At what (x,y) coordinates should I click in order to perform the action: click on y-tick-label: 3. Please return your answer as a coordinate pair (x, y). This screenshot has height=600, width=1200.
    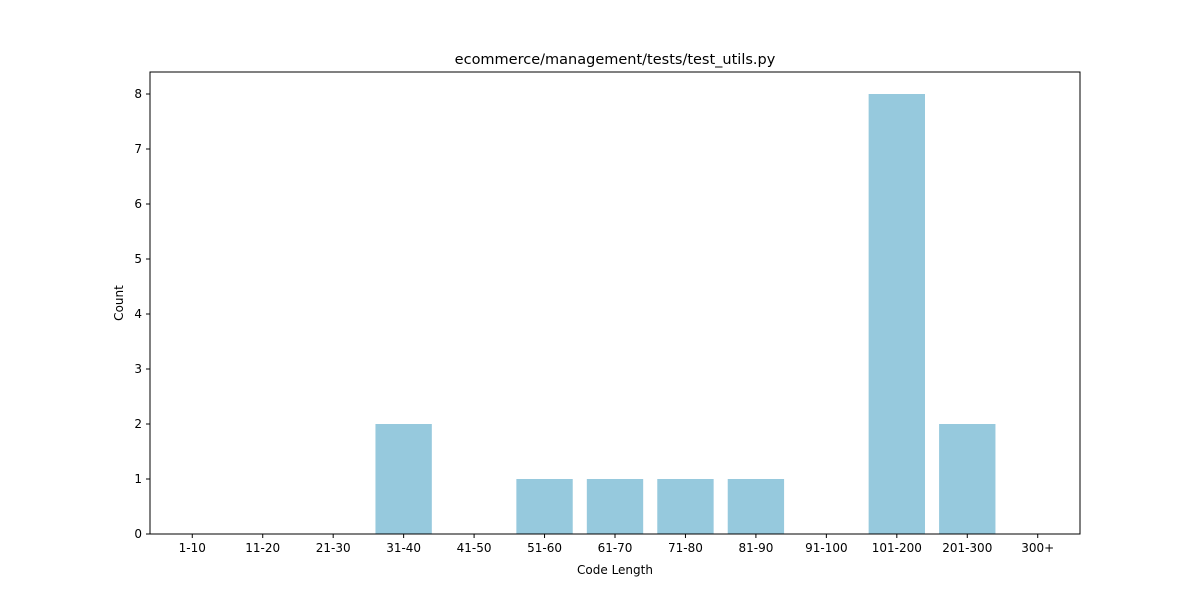
    Looking at the image, I should click on (138, 369).